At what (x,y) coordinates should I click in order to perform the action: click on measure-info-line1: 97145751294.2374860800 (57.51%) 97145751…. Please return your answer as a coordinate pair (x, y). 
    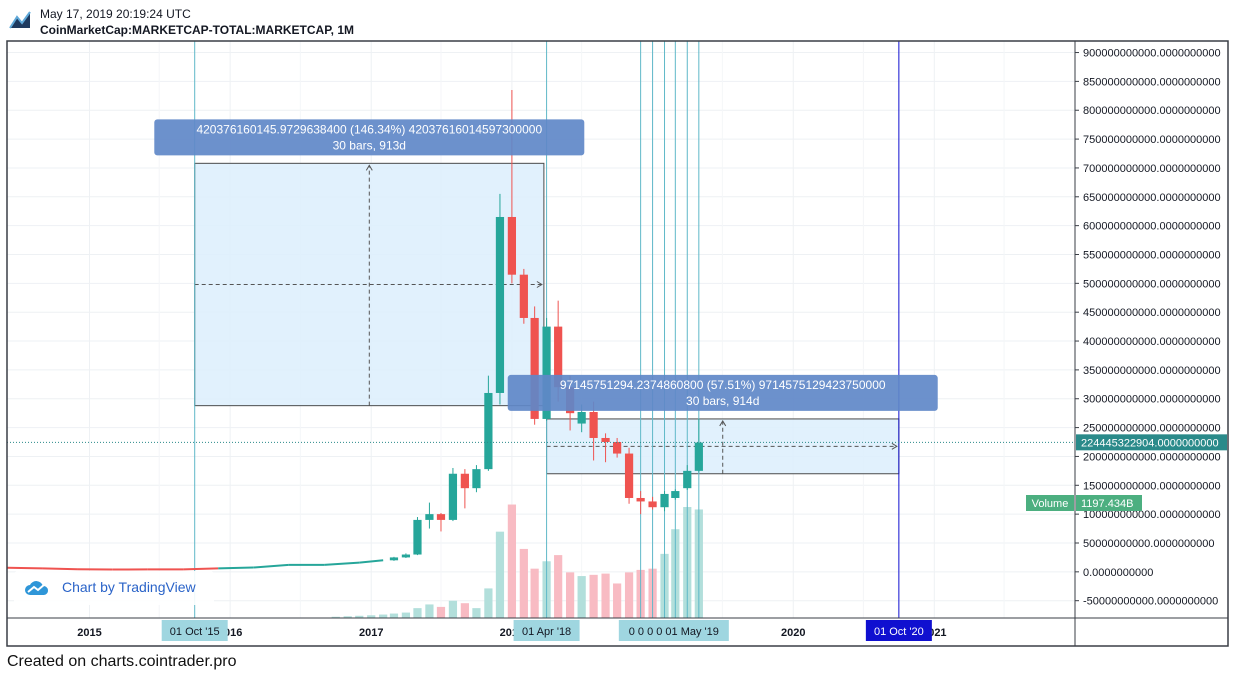
    Looking at the image, I should click on (723, 385).